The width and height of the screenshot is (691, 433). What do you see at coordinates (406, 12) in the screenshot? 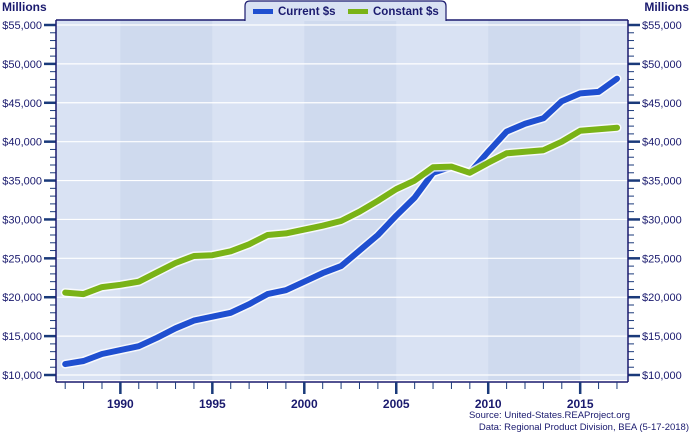
I see `legend-label-constant: Constant $s` at bounding box center [406, 12].